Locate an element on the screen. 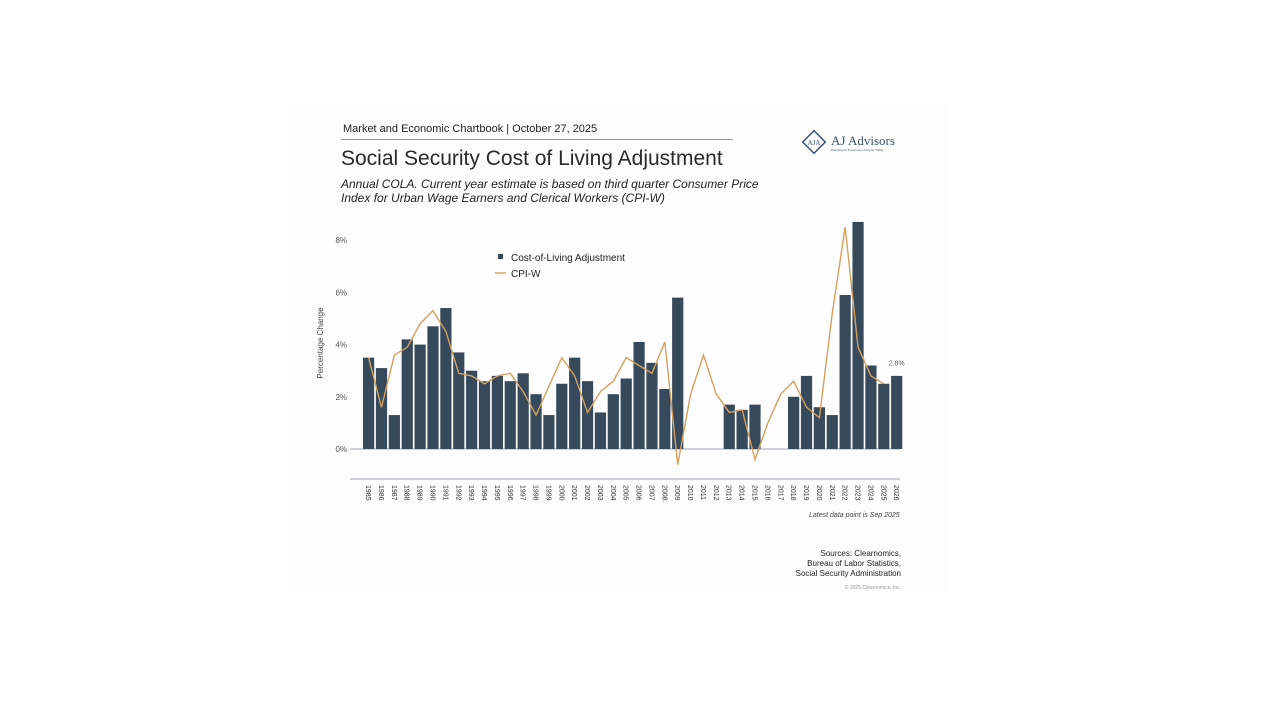  bar-2022 is located at coordinates (845, 372).